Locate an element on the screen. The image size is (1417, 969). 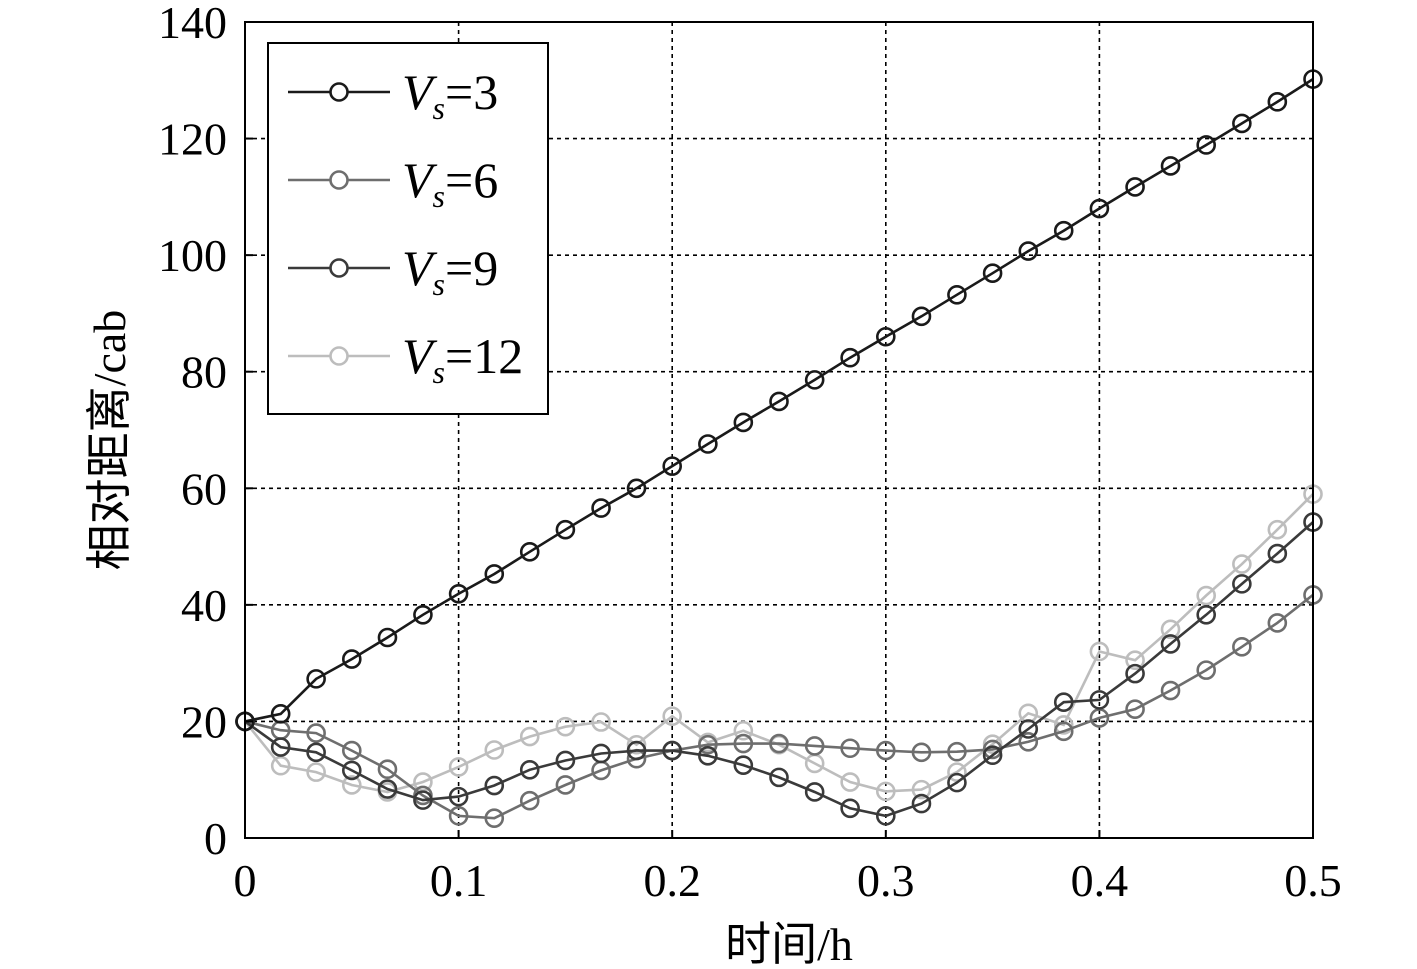
y-axis-title: 相对距离/cab is located at coordinates (109, 440).